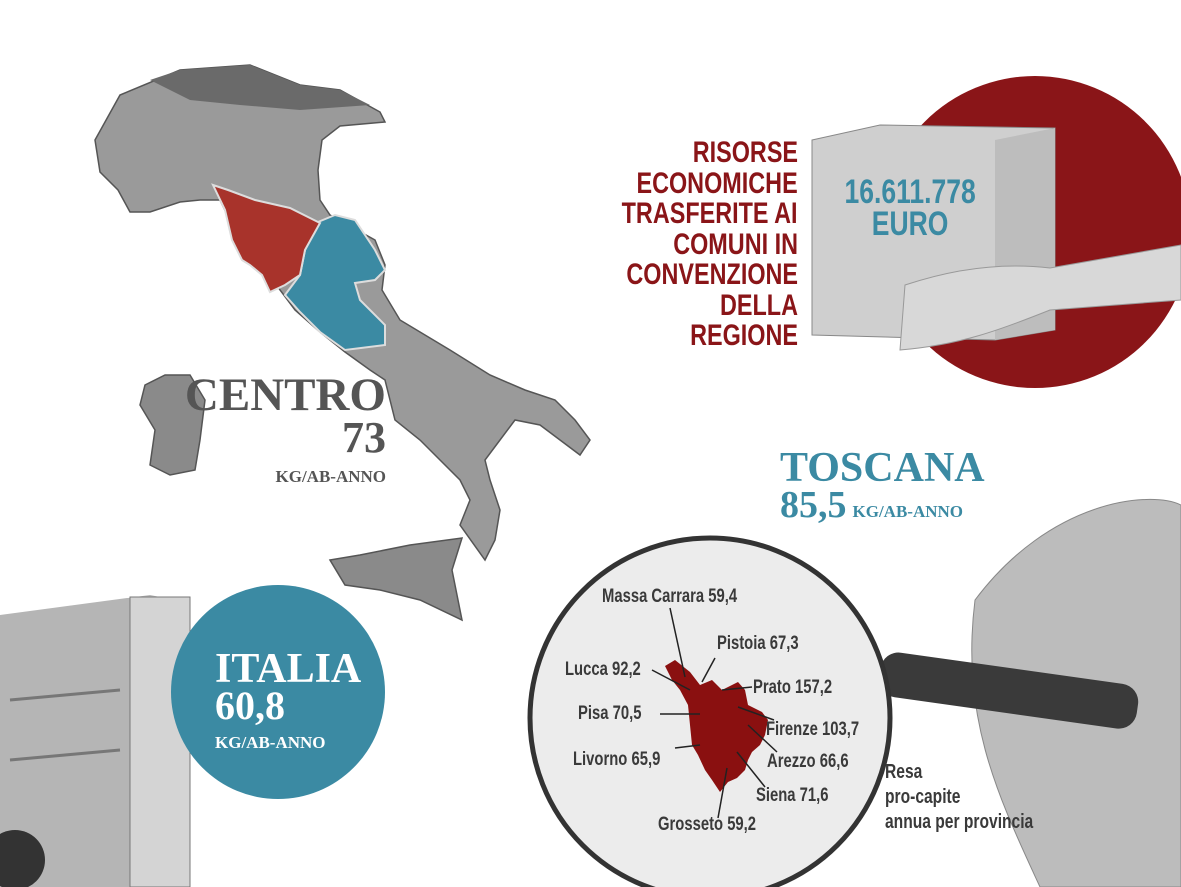 This screenshot has height=887, width=1181. Describe the element at coordinates (813, 729) in the screenshot. I see `province-label-firenze: Firenze 103,7` at that location.